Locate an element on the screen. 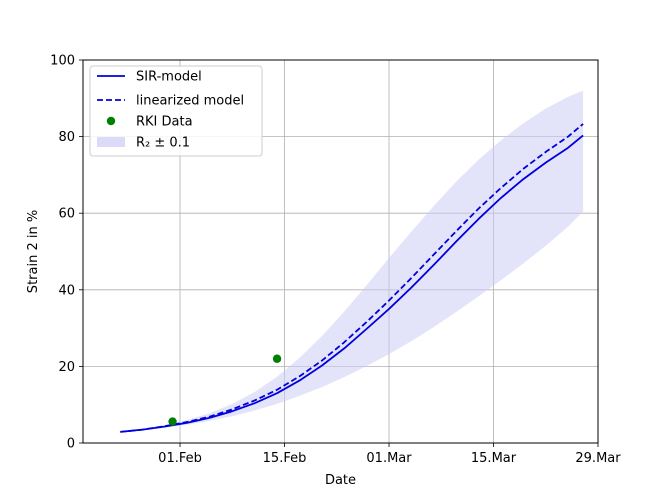 This screenshot has height=498, width=664. scatter-layer is located at coordinates (225, 390).